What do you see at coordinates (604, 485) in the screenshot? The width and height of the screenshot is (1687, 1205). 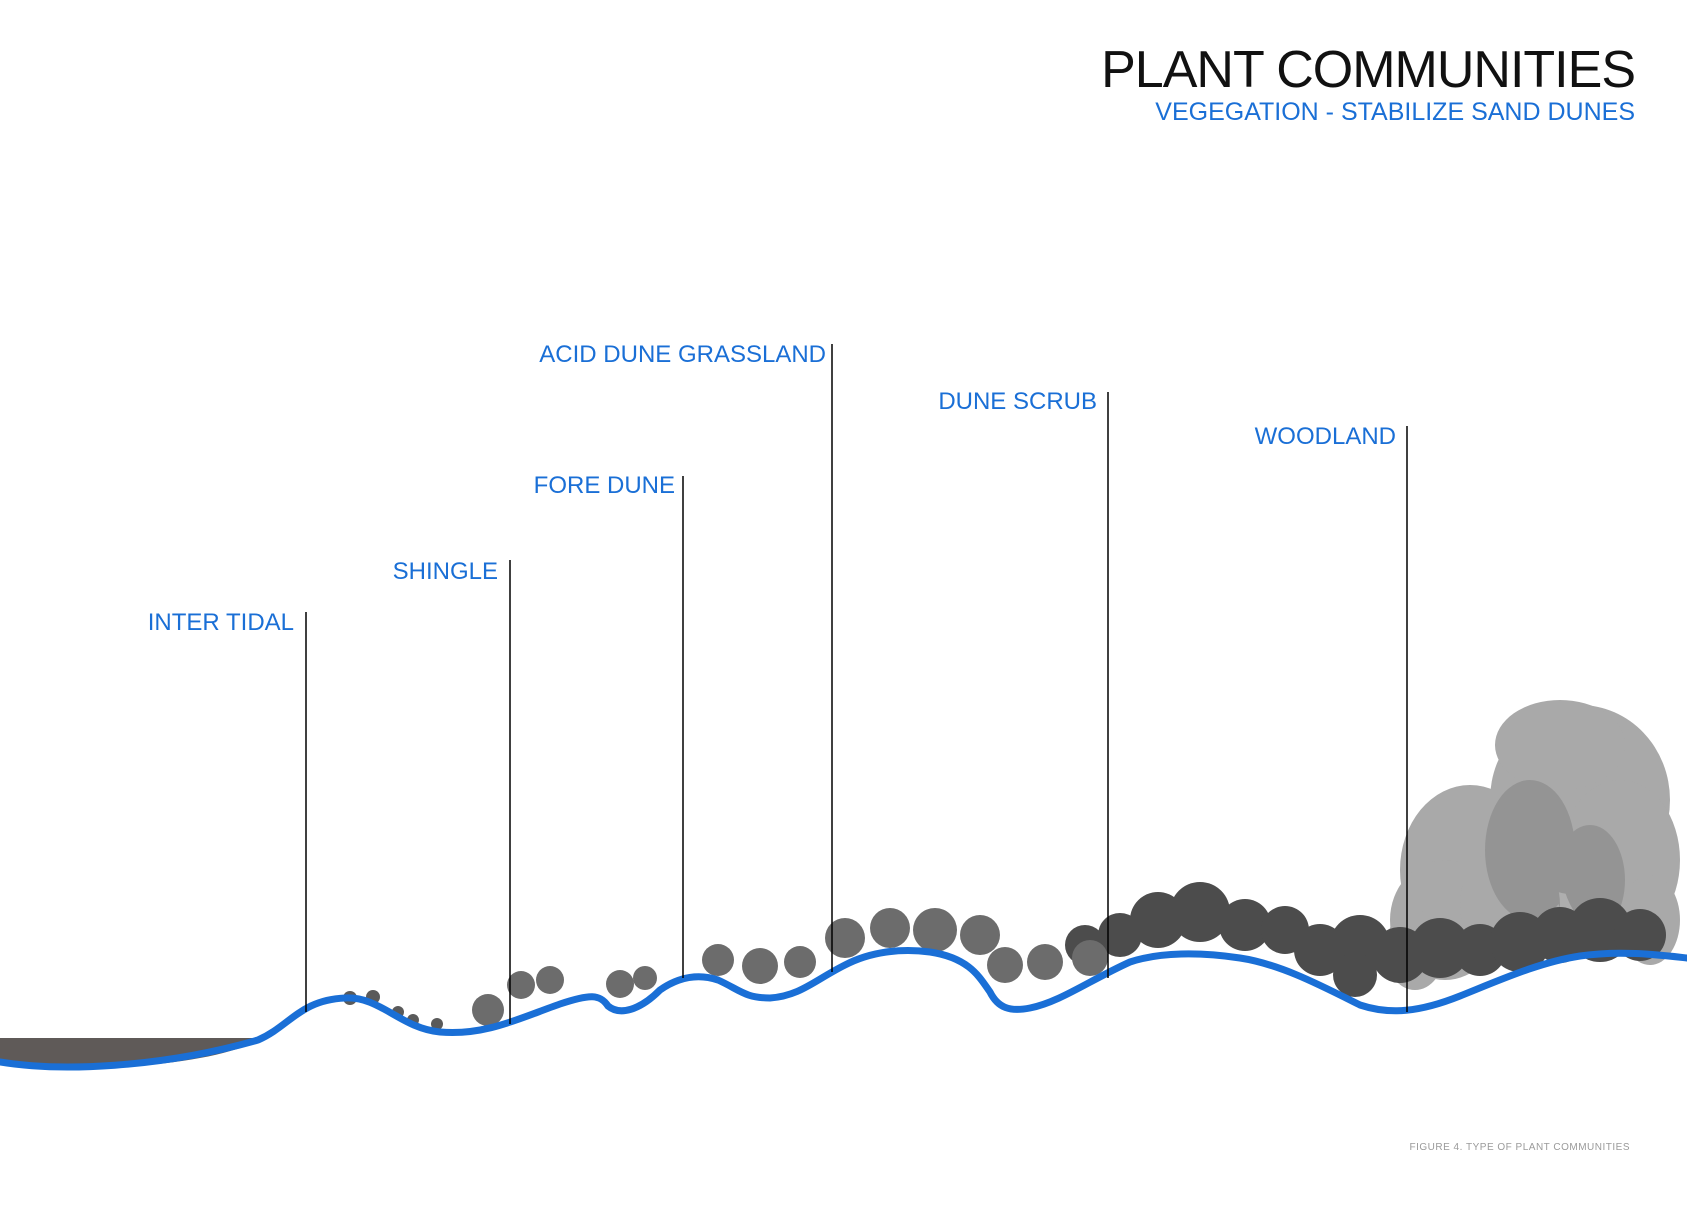 I see `zone-label-fore-dune: FORE DUNE` at bounding box center [604, 485].